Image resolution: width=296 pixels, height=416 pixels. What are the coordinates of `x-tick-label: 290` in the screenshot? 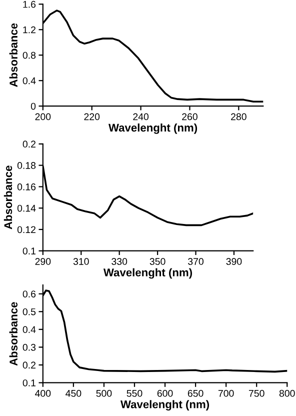 It's located at (43, 261).